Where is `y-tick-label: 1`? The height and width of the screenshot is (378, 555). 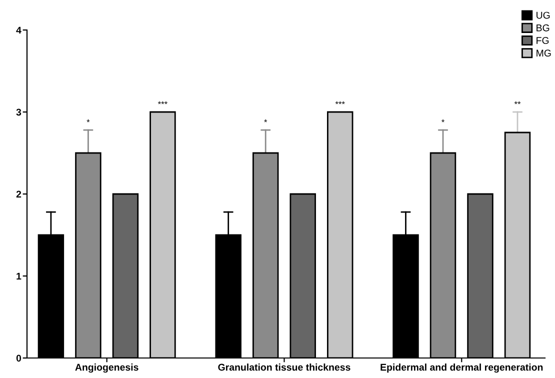 y-tick-label: 1 is located at coordinates (19, 276).